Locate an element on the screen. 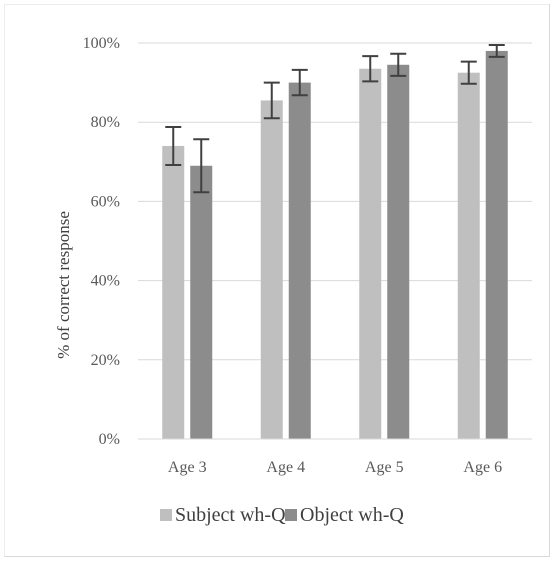 The image size is (556, 561). y-tick-label: 100% is located at coordinates (101, 43).